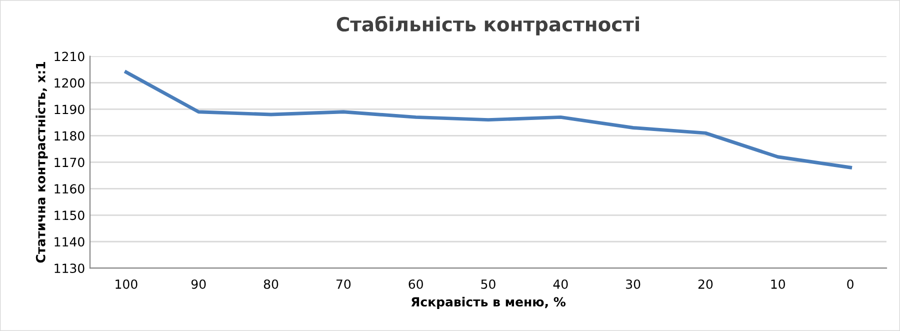  What do you see at coordinates (271, 284) in the screenshot?
I see `x-tick-label: 80` at bounding box center [271, 284].